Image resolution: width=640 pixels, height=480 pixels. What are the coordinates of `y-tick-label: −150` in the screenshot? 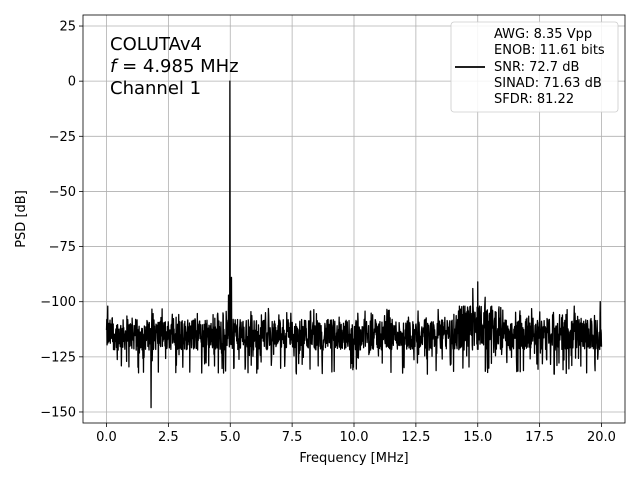 It's located at (58, 412).